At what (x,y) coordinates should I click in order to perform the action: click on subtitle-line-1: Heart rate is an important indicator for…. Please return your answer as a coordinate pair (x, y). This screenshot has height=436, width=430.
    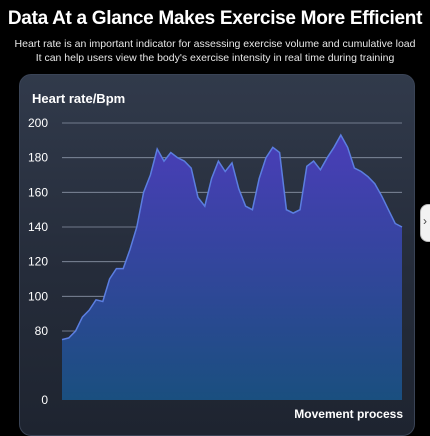
    Looking at the image, I should click on (215, 44).